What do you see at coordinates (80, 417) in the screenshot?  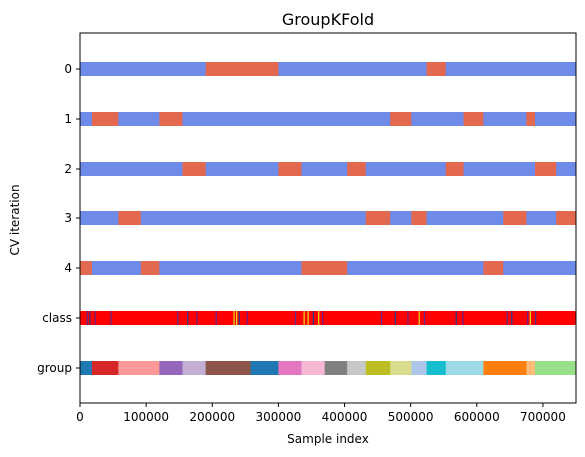 I see `x-tick-label: 0` at bounding box center [80, 417].